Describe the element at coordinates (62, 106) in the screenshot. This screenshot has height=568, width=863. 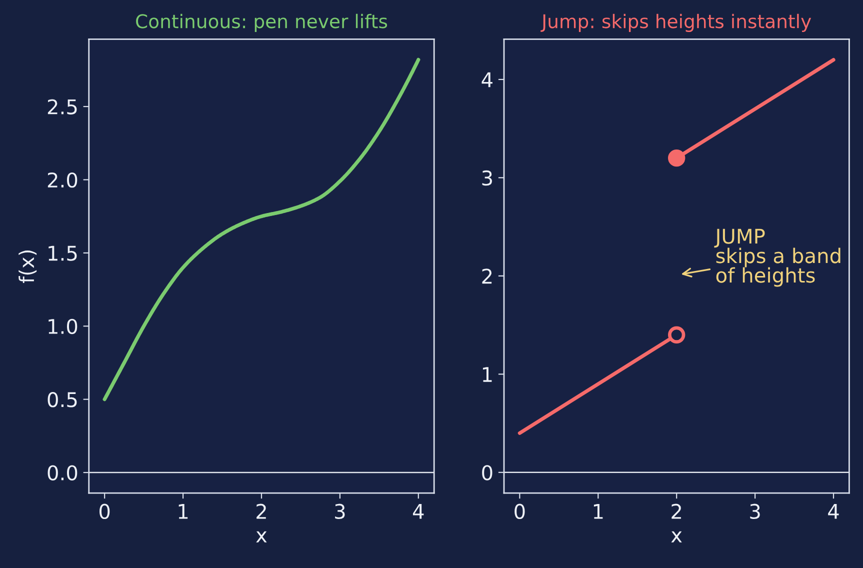
I see `y-tick-label: 2.5` at that location.